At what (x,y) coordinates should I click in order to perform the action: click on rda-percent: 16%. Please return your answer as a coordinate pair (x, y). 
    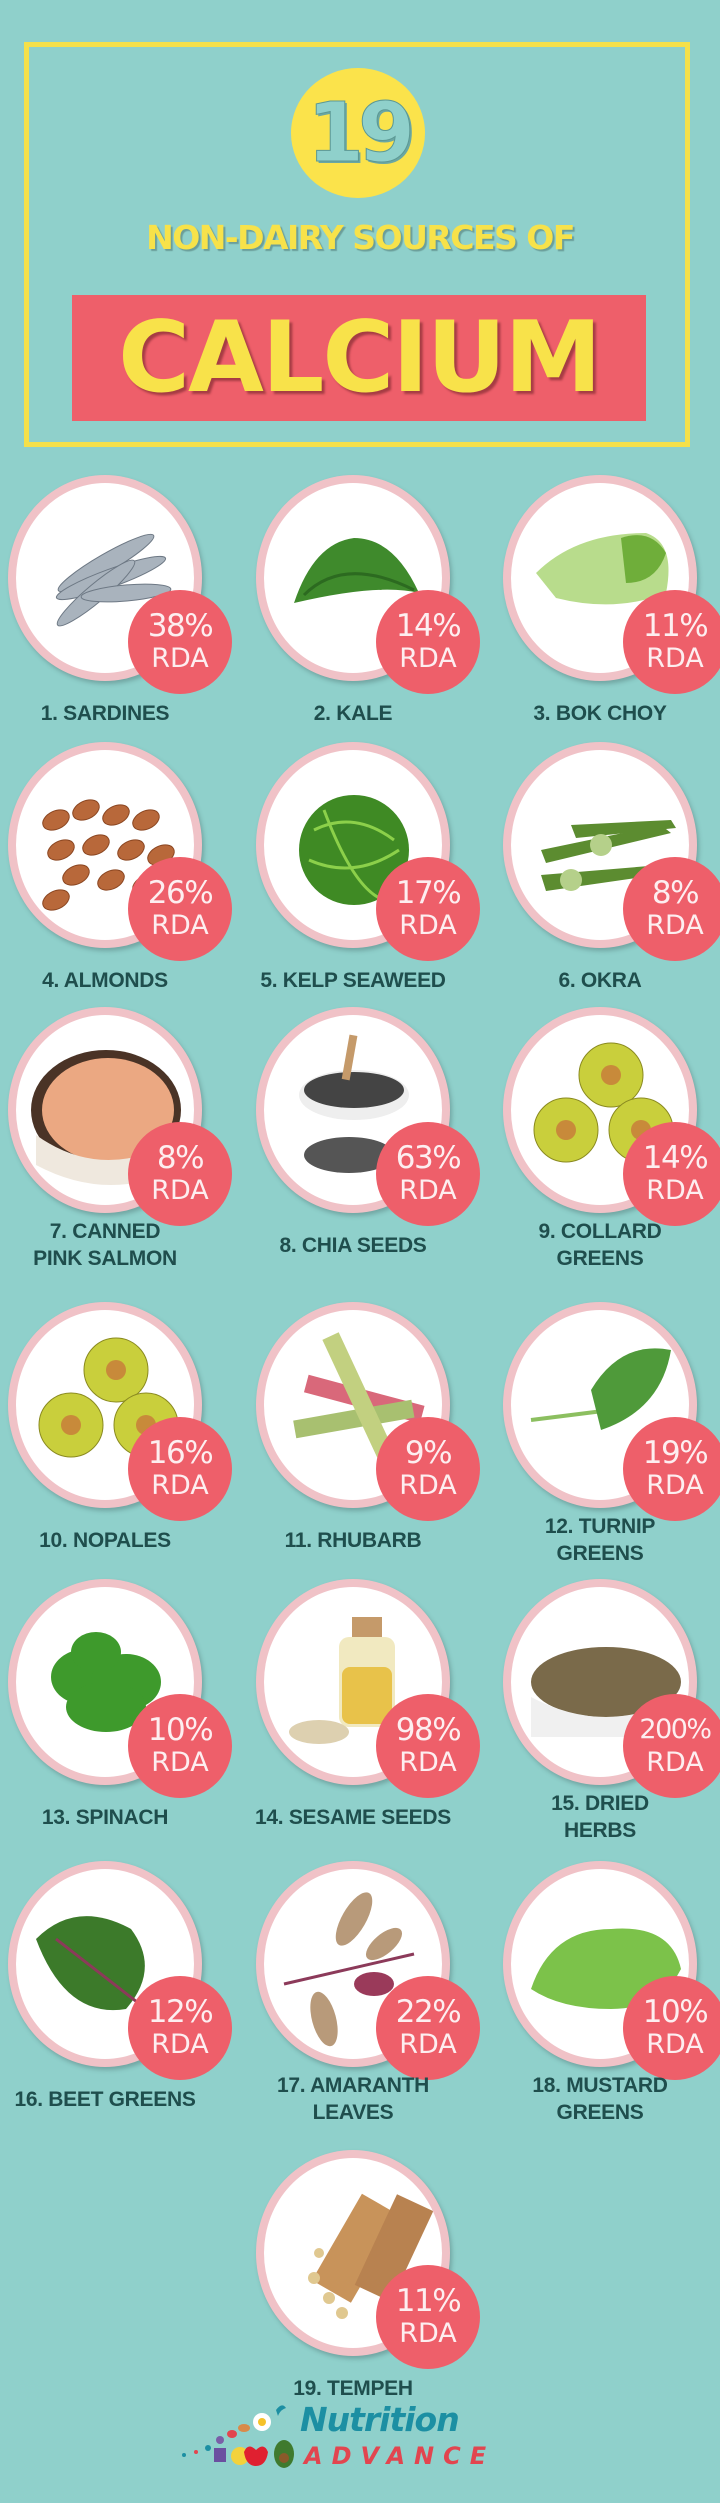
    Looking at the image, I should click on (180, 1453).